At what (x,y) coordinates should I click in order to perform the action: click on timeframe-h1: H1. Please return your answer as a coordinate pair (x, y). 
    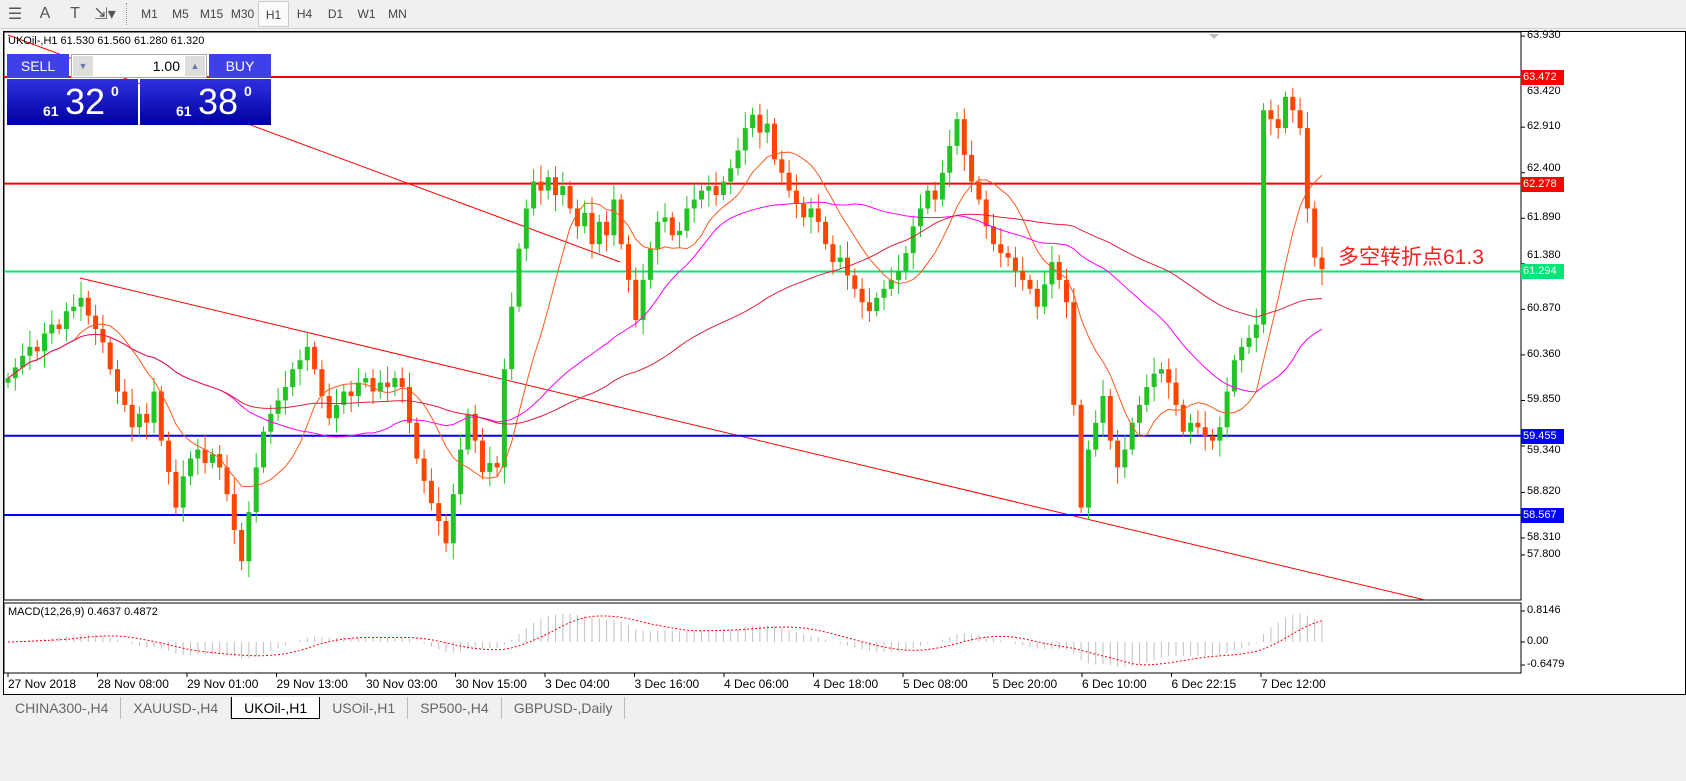
    Looking at the image, I should click on (273, 14).